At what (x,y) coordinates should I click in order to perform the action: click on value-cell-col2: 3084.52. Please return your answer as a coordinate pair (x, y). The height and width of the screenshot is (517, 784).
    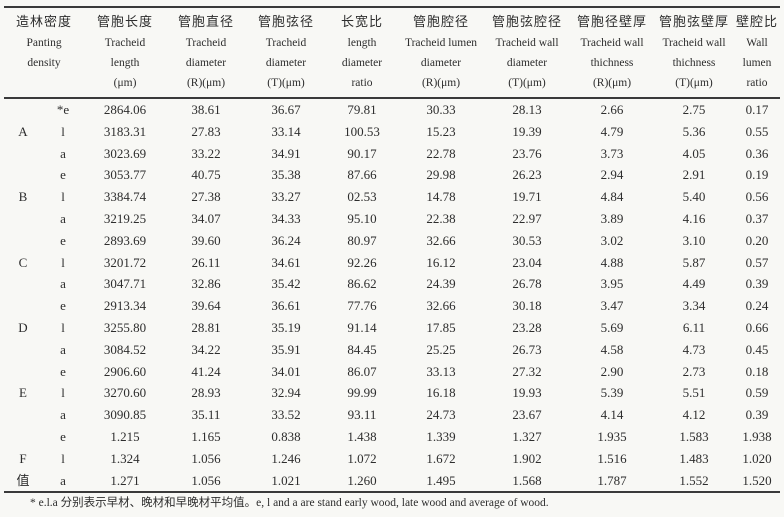
    Looking at the image, I should click on (125, 349).